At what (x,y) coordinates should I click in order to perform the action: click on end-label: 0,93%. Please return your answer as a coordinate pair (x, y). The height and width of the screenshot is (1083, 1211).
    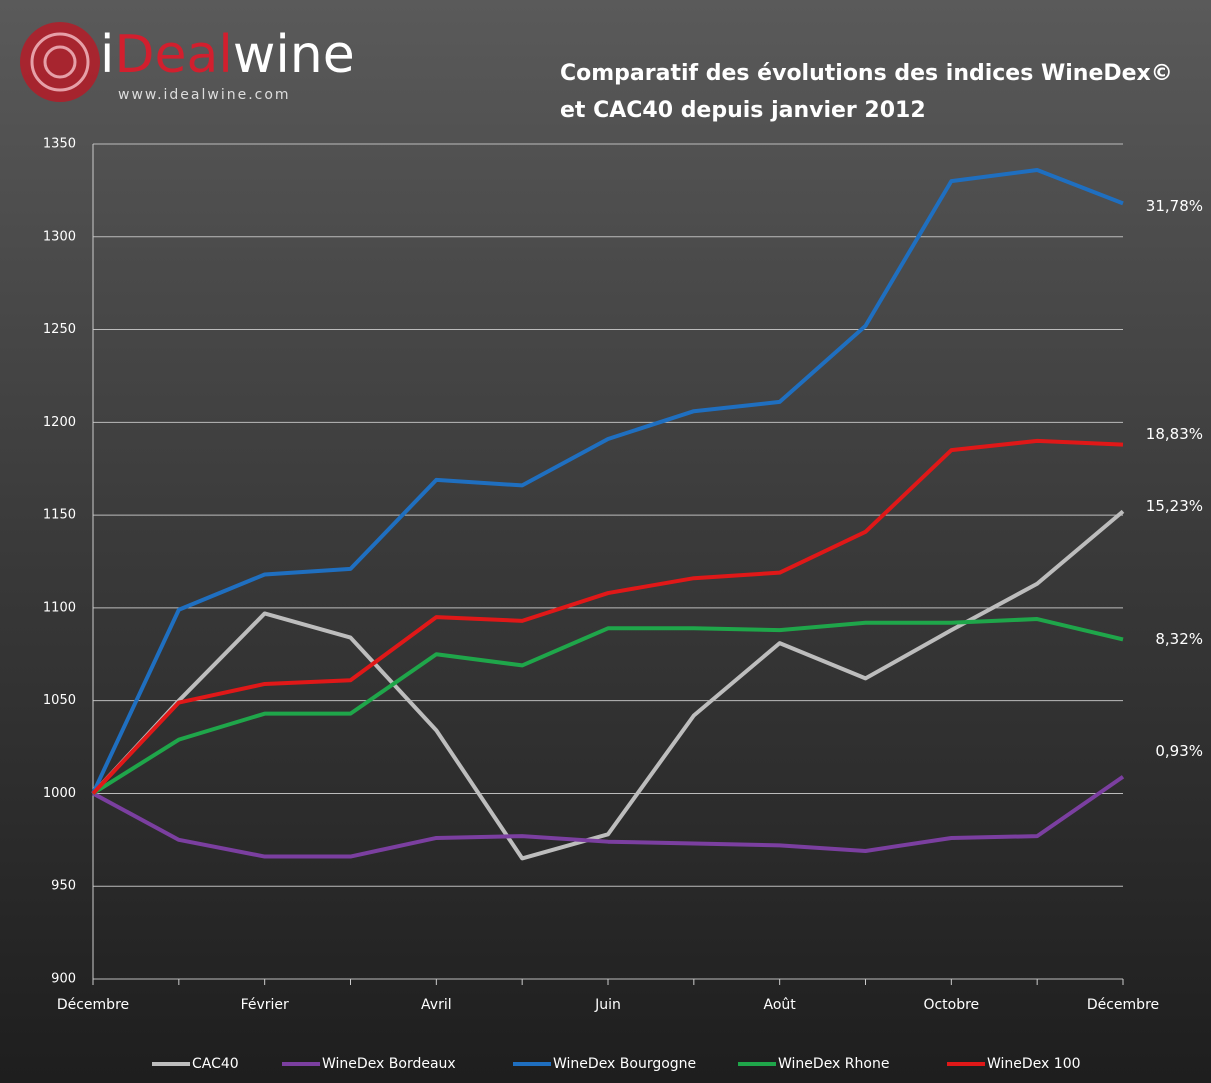
    Looking at the image, I should click on (1179, 751).